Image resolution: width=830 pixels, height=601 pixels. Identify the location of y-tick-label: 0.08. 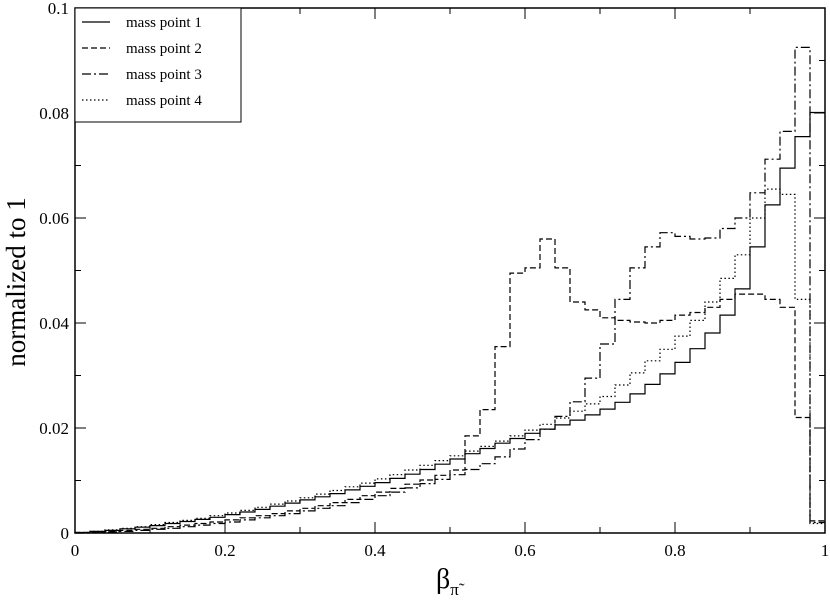
(54, 113).